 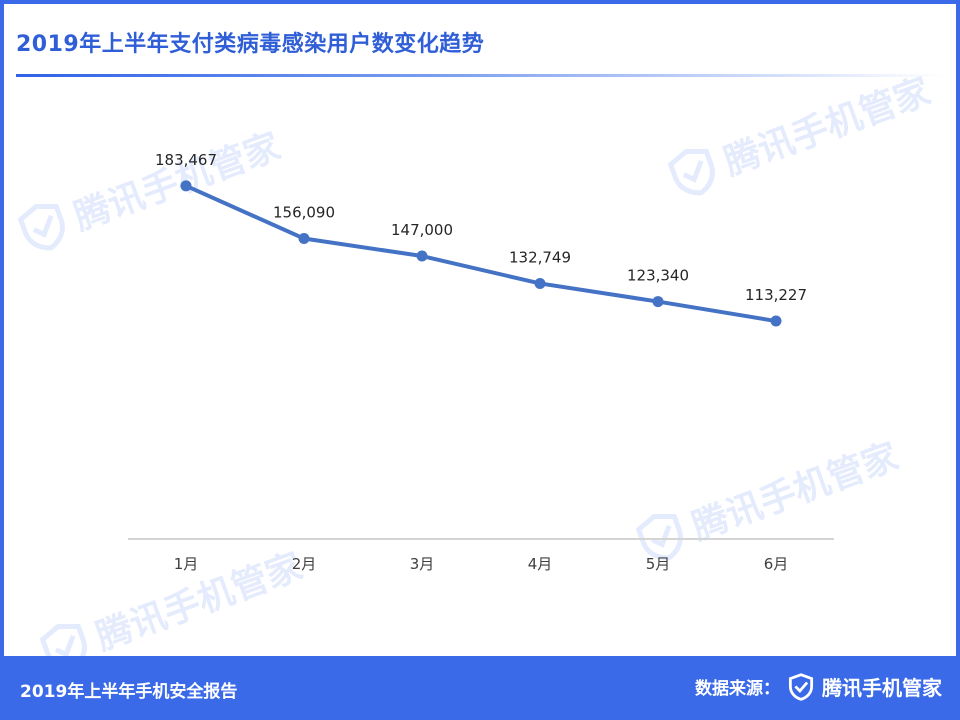 What do you see at coordinates (422, 564) in the screenshot?
I see `x-tick-label: 3月` at bounding box center [422, 564].